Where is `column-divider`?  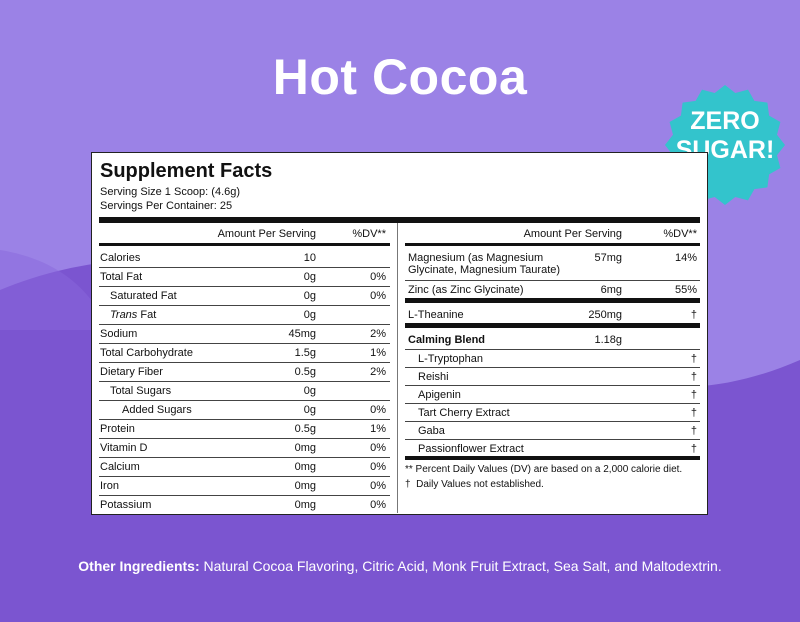
column-divider is located at coordinates (397, 368).